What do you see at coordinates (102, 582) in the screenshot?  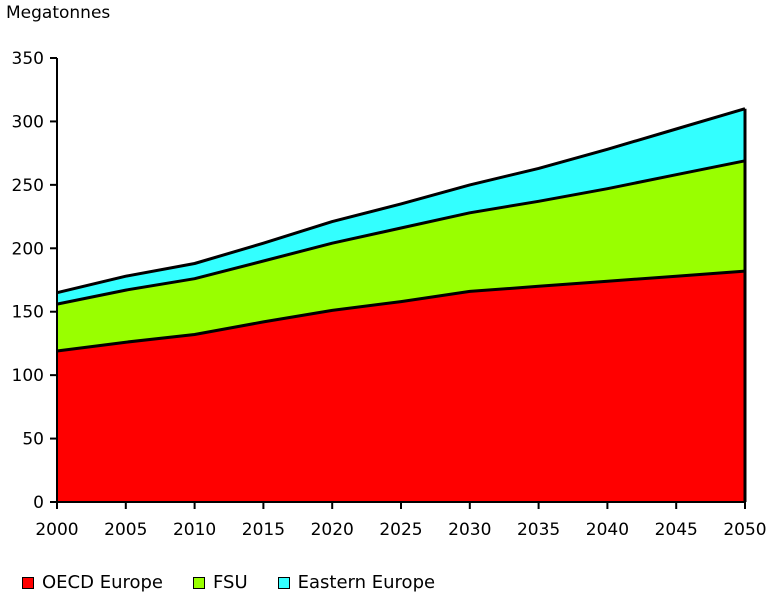 I see `legend-label-oecd-europe: OECD Europe` at bounding box center [102, 582].